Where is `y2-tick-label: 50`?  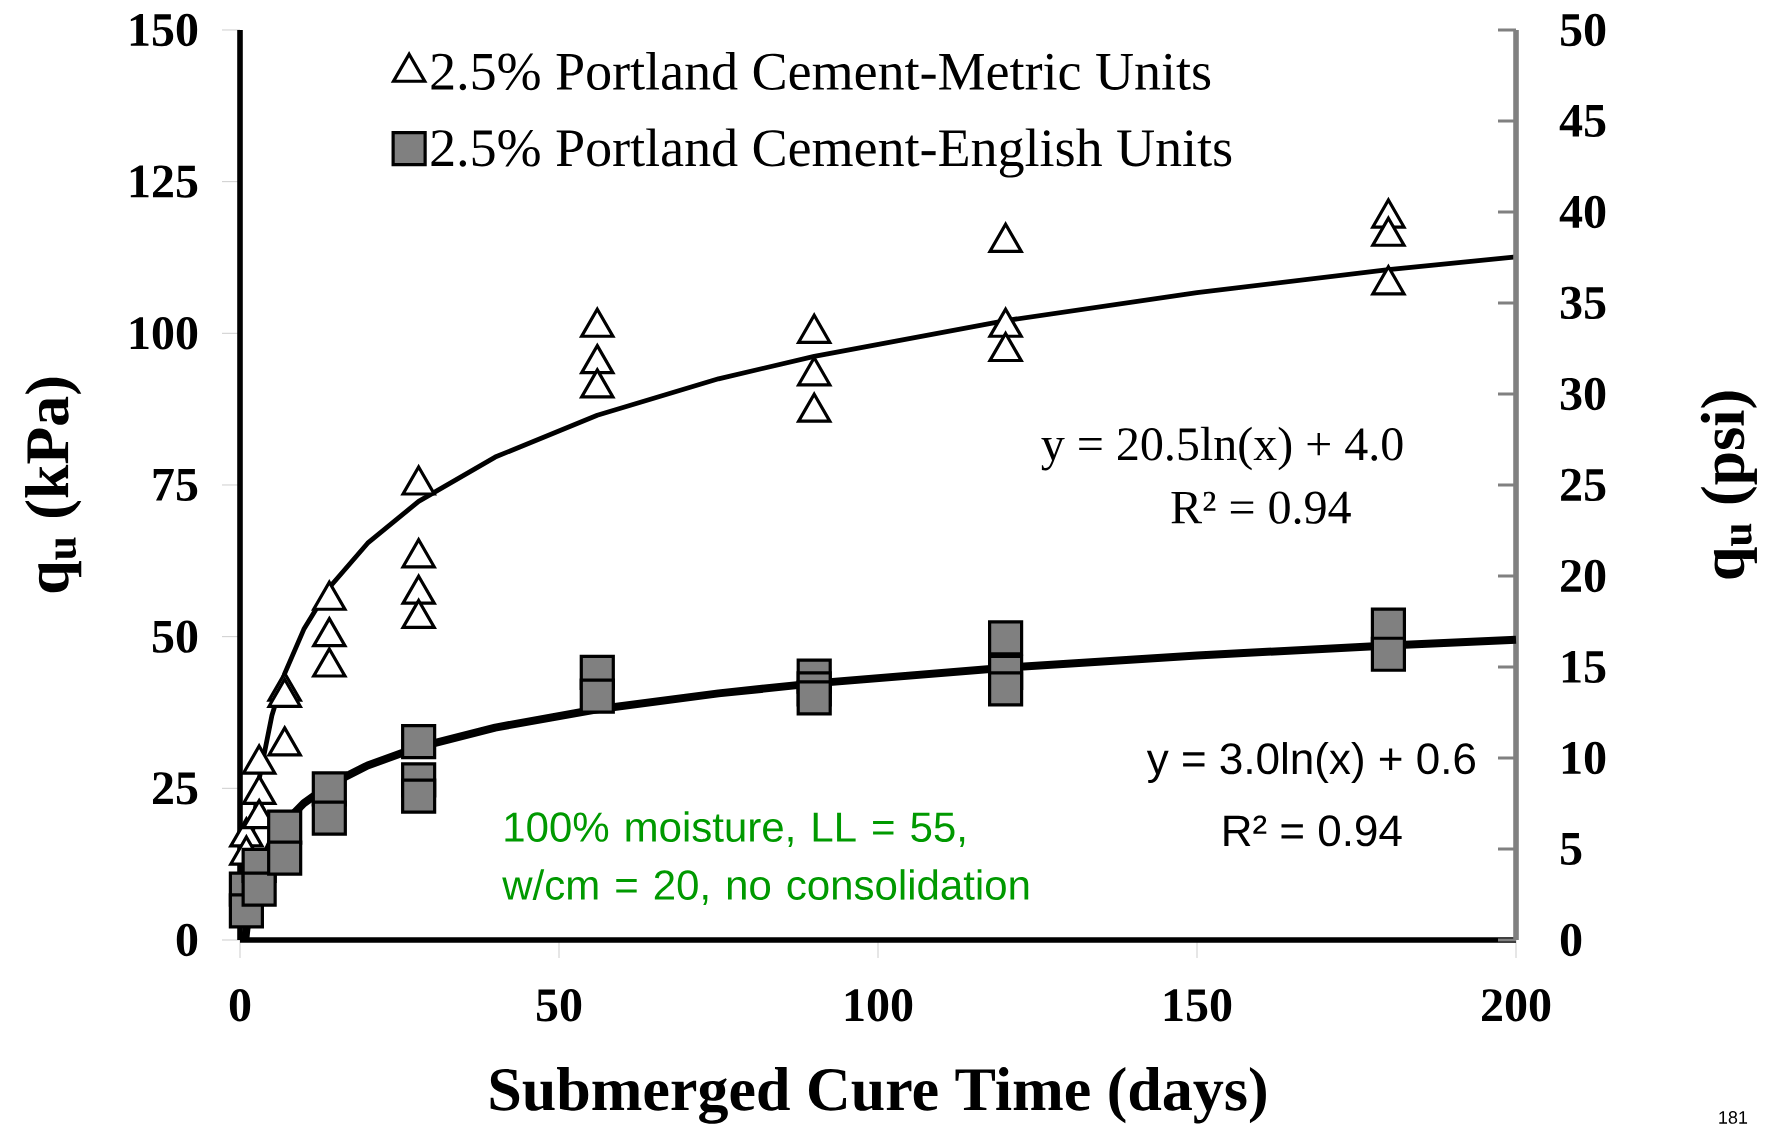
y2-tick-label: 50 is located at coordinates (1583, 29).